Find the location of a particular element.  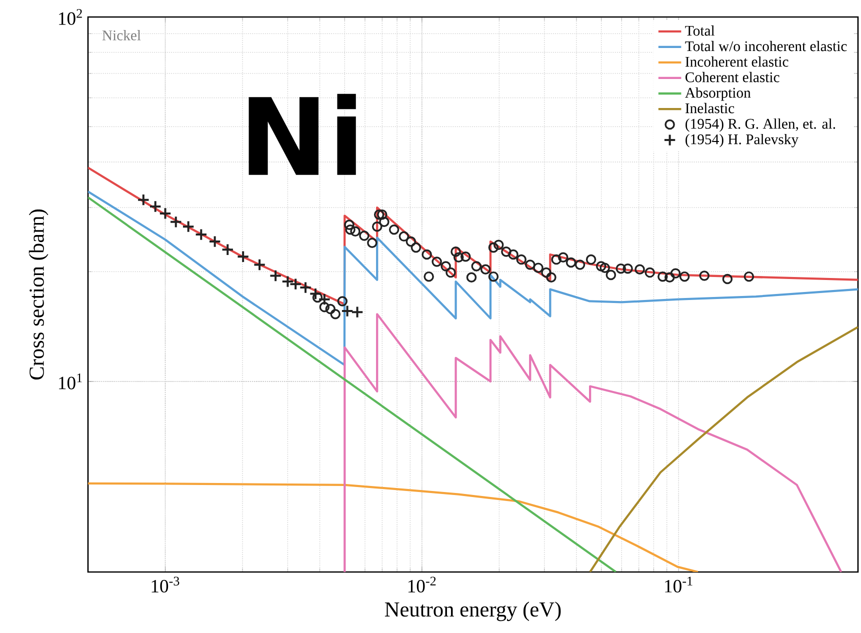

legend-label: Total is located at coordinates (700, 30).